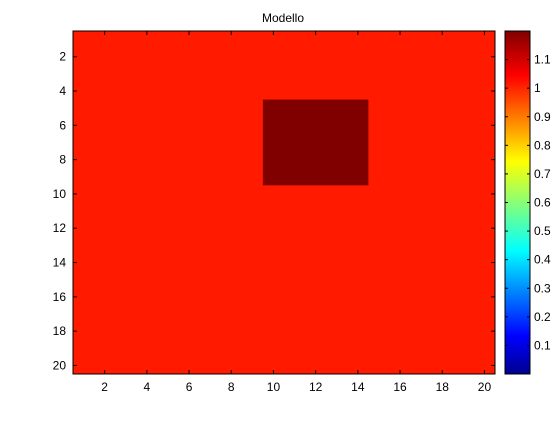 The height and width of the screenshot is (425, 560). I want to click on colorbar-tick-label: 0.7, so click(542, 174).